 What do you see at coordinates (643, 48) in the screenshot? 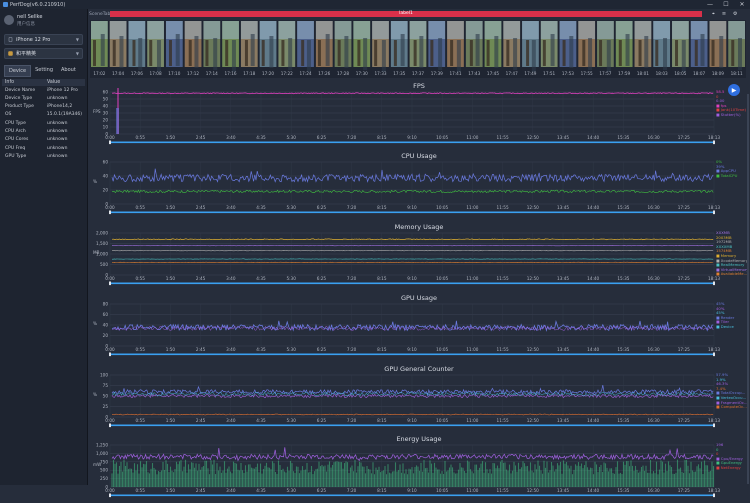
I see `screenshot-thumb: 18:01` at bounding box center [643, 48].